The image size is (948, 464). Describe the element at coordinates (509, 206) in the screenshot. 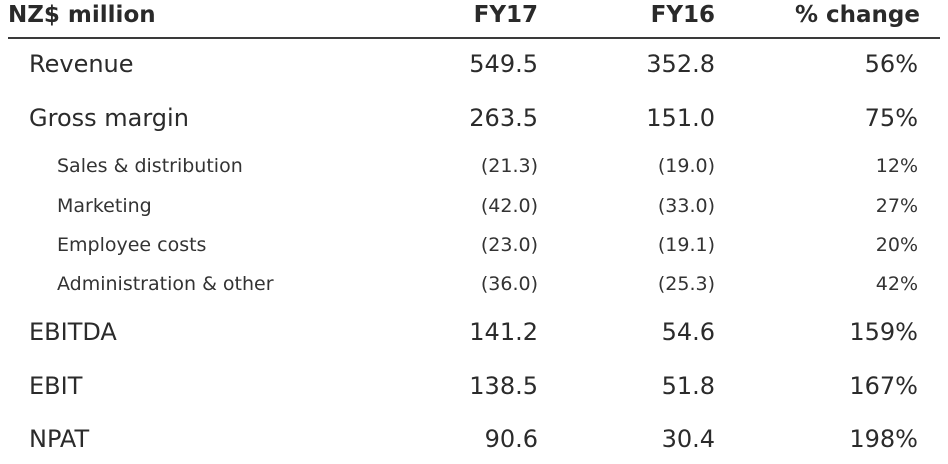

I see `row-fy17: (42.0)` at that location.